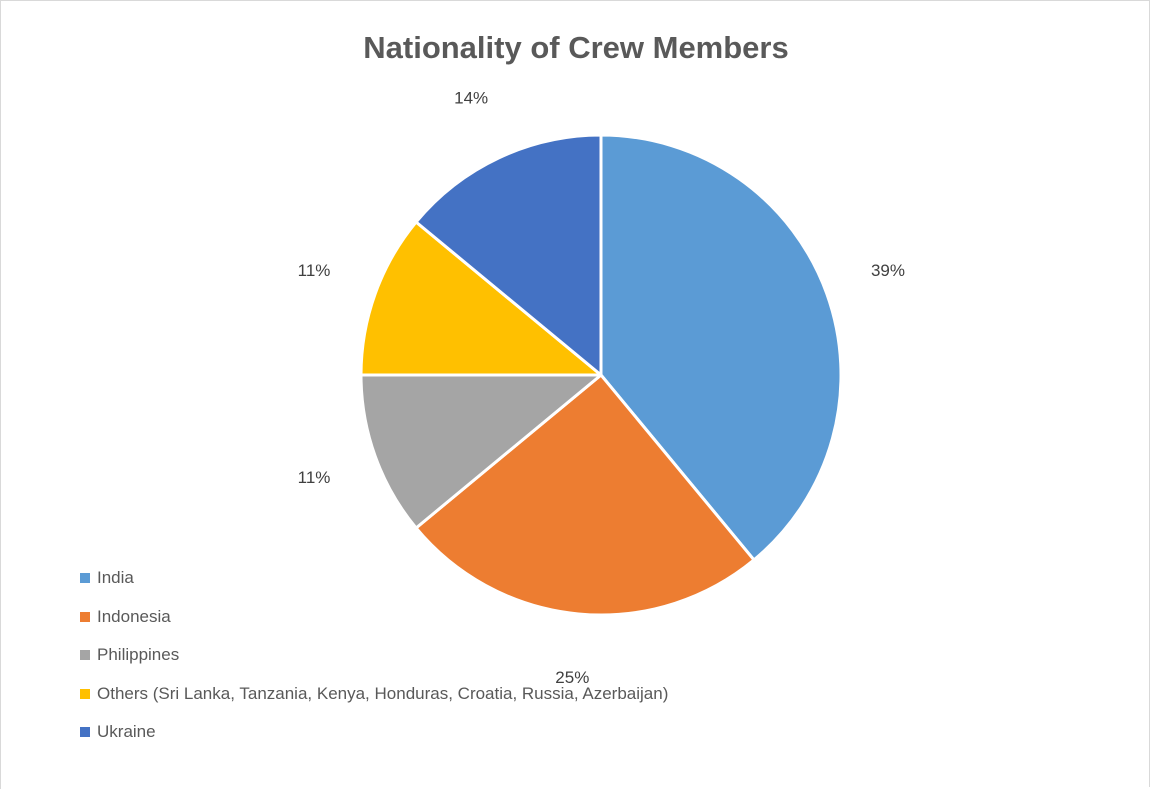 The image size is (1152, 789). What do you see at coordinates (374, 732) in the screenshot?
I see `legend-item-ukraine: Ukraine` at bounding box center [374, 732].